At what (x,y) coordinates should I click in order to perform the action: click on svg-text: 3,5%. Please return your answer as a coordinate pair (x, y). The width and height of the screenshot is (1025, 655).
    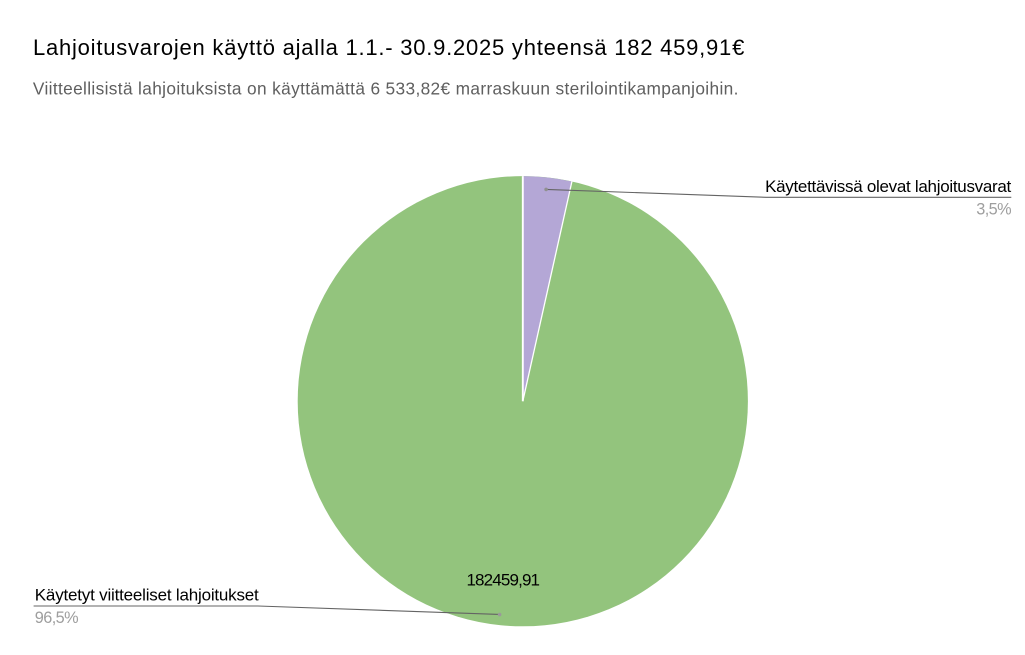
    Looking at the image, I should click on (993, 209).